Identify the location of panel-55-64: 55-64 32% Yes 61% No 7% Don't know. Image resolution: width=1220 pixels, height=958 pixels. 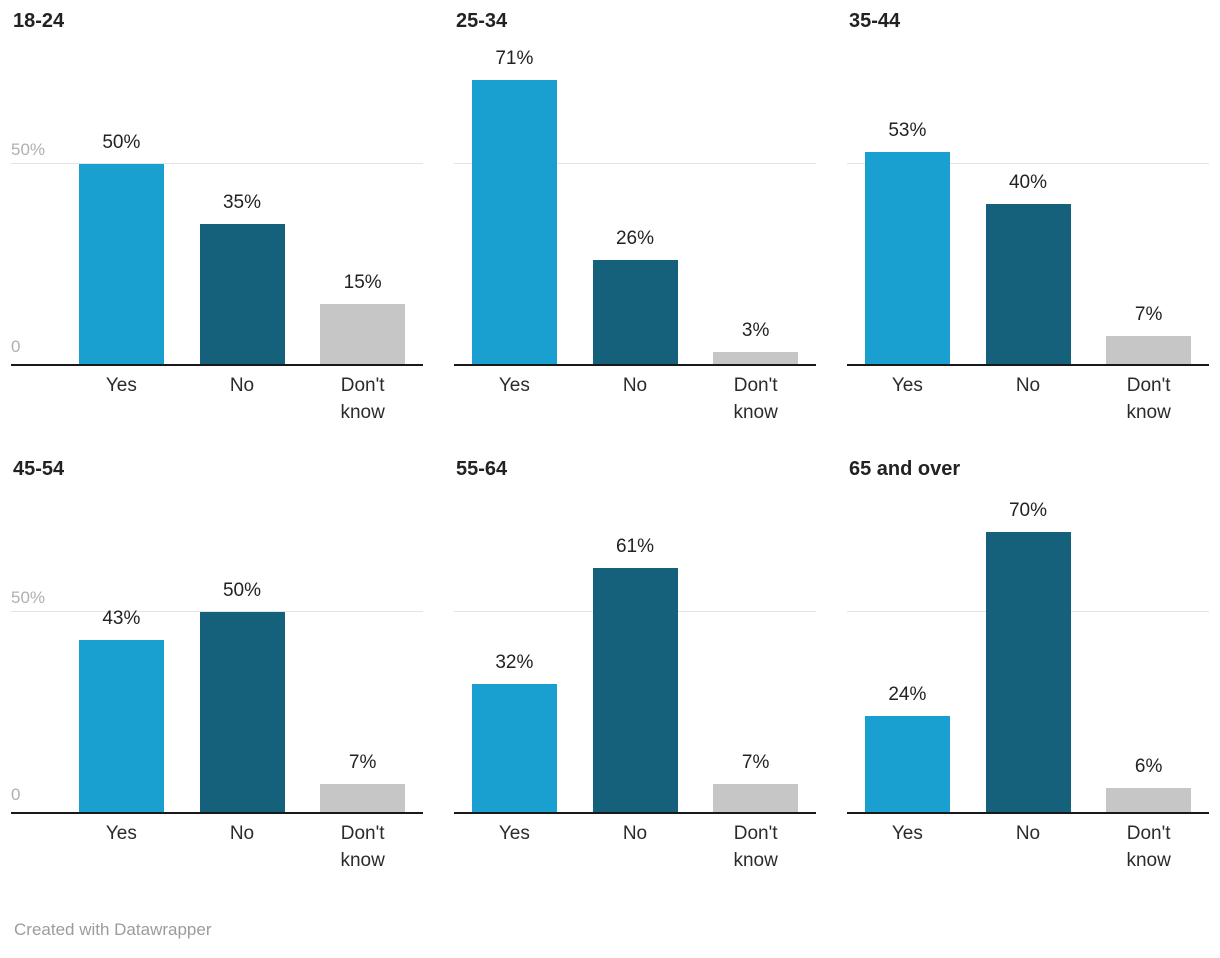
(635, 667).